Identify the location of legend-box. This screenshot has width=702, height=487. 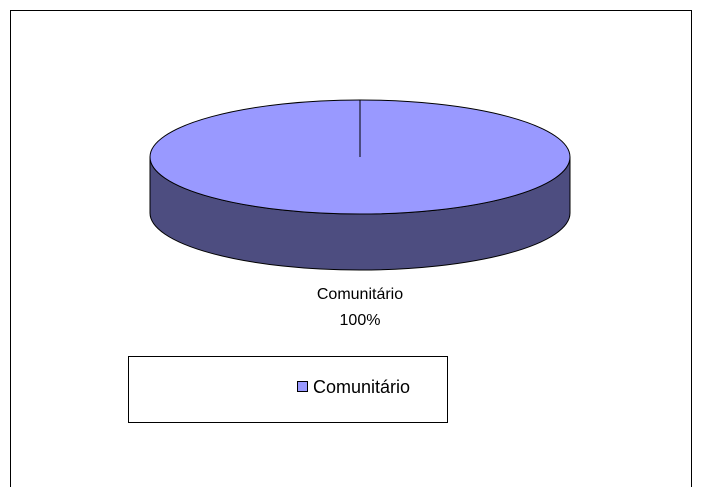
(288, 389).